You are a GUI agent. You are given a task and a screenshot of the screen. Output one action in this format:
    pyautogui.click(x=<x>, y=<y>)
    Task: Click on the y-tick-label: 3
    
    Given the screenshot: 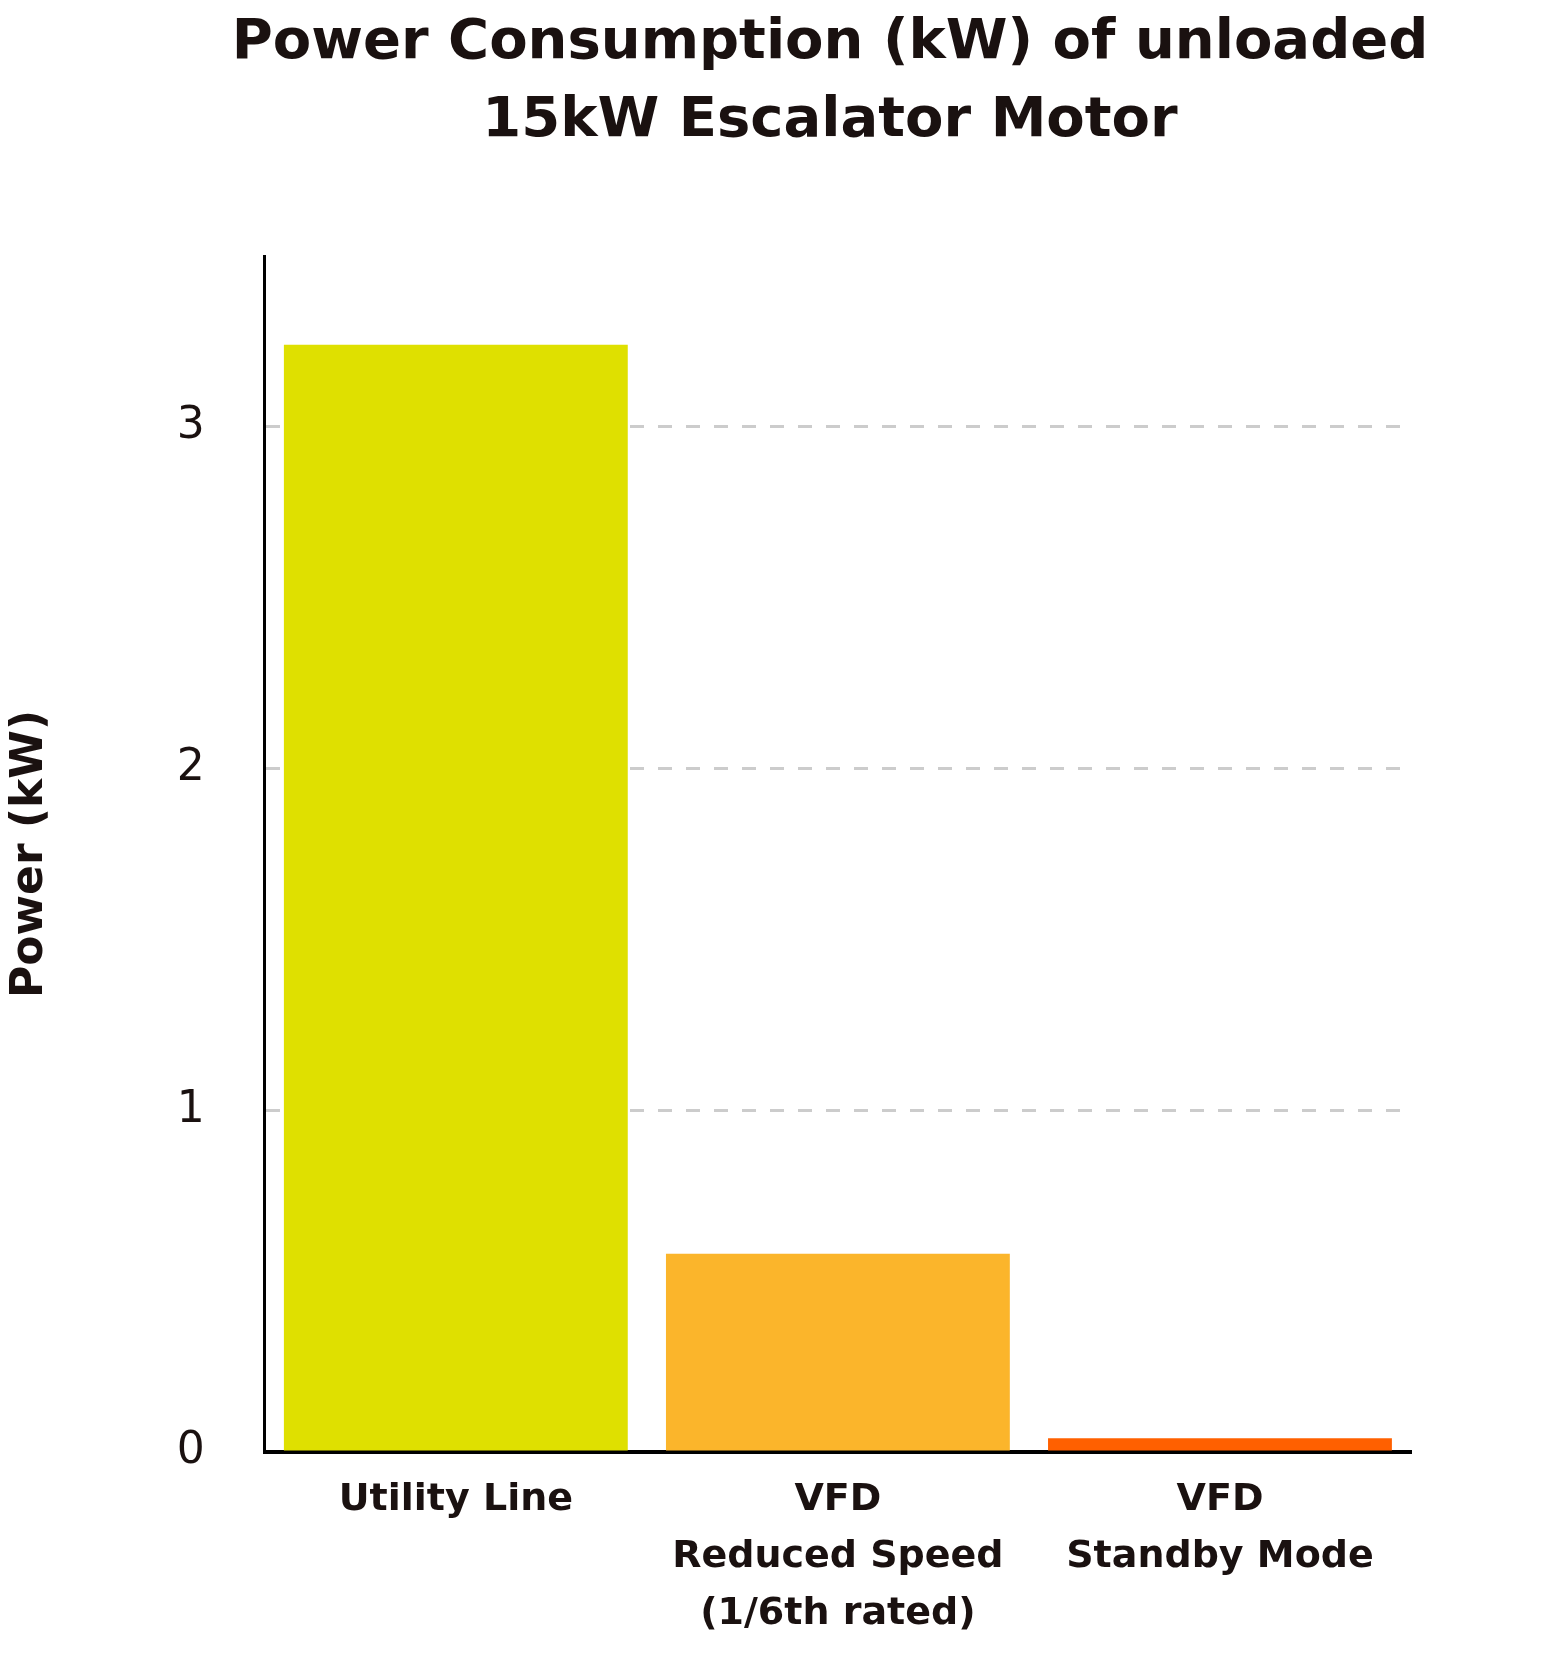 What is the action you would take?
    pyautogui.click(x=190, y=423)
    